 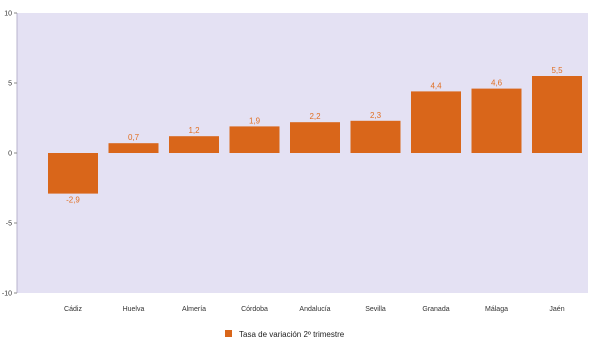 I want to click on x-tick-label: Sevilla, so click(x=375, y=309).